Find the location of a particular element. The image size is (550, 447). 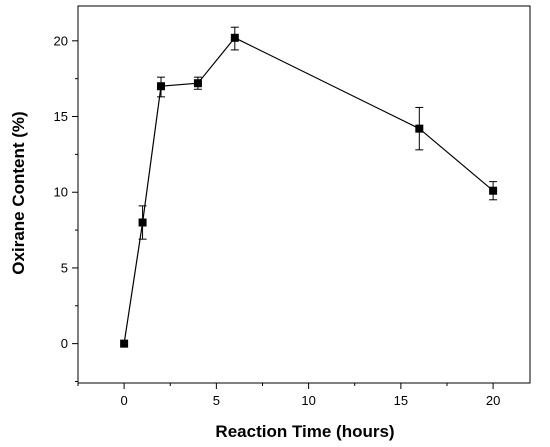

x-tick-labels: 0 5 10 15 20 is located at coordinates (311, 400).